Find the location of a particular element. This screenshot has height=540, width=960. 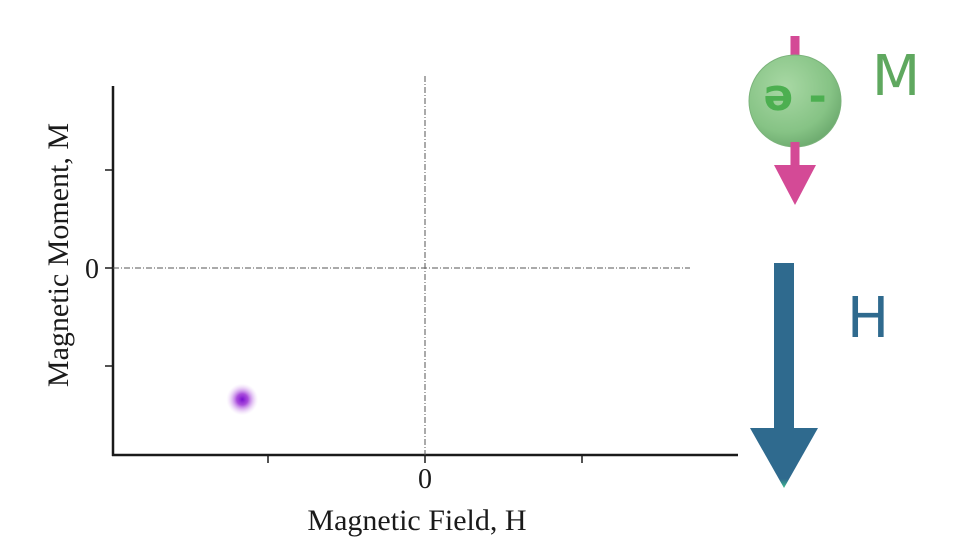

field-symbol: H is located at coordinates (868, 318).